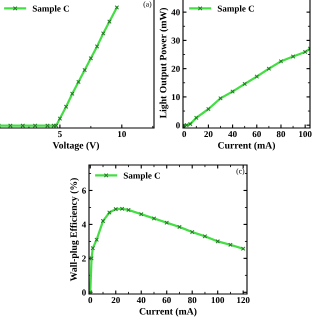  What do you see at coordinates (84, 259) in the screenshot?
I see `y-tick-label: 2` at bounding box center [84, 259].